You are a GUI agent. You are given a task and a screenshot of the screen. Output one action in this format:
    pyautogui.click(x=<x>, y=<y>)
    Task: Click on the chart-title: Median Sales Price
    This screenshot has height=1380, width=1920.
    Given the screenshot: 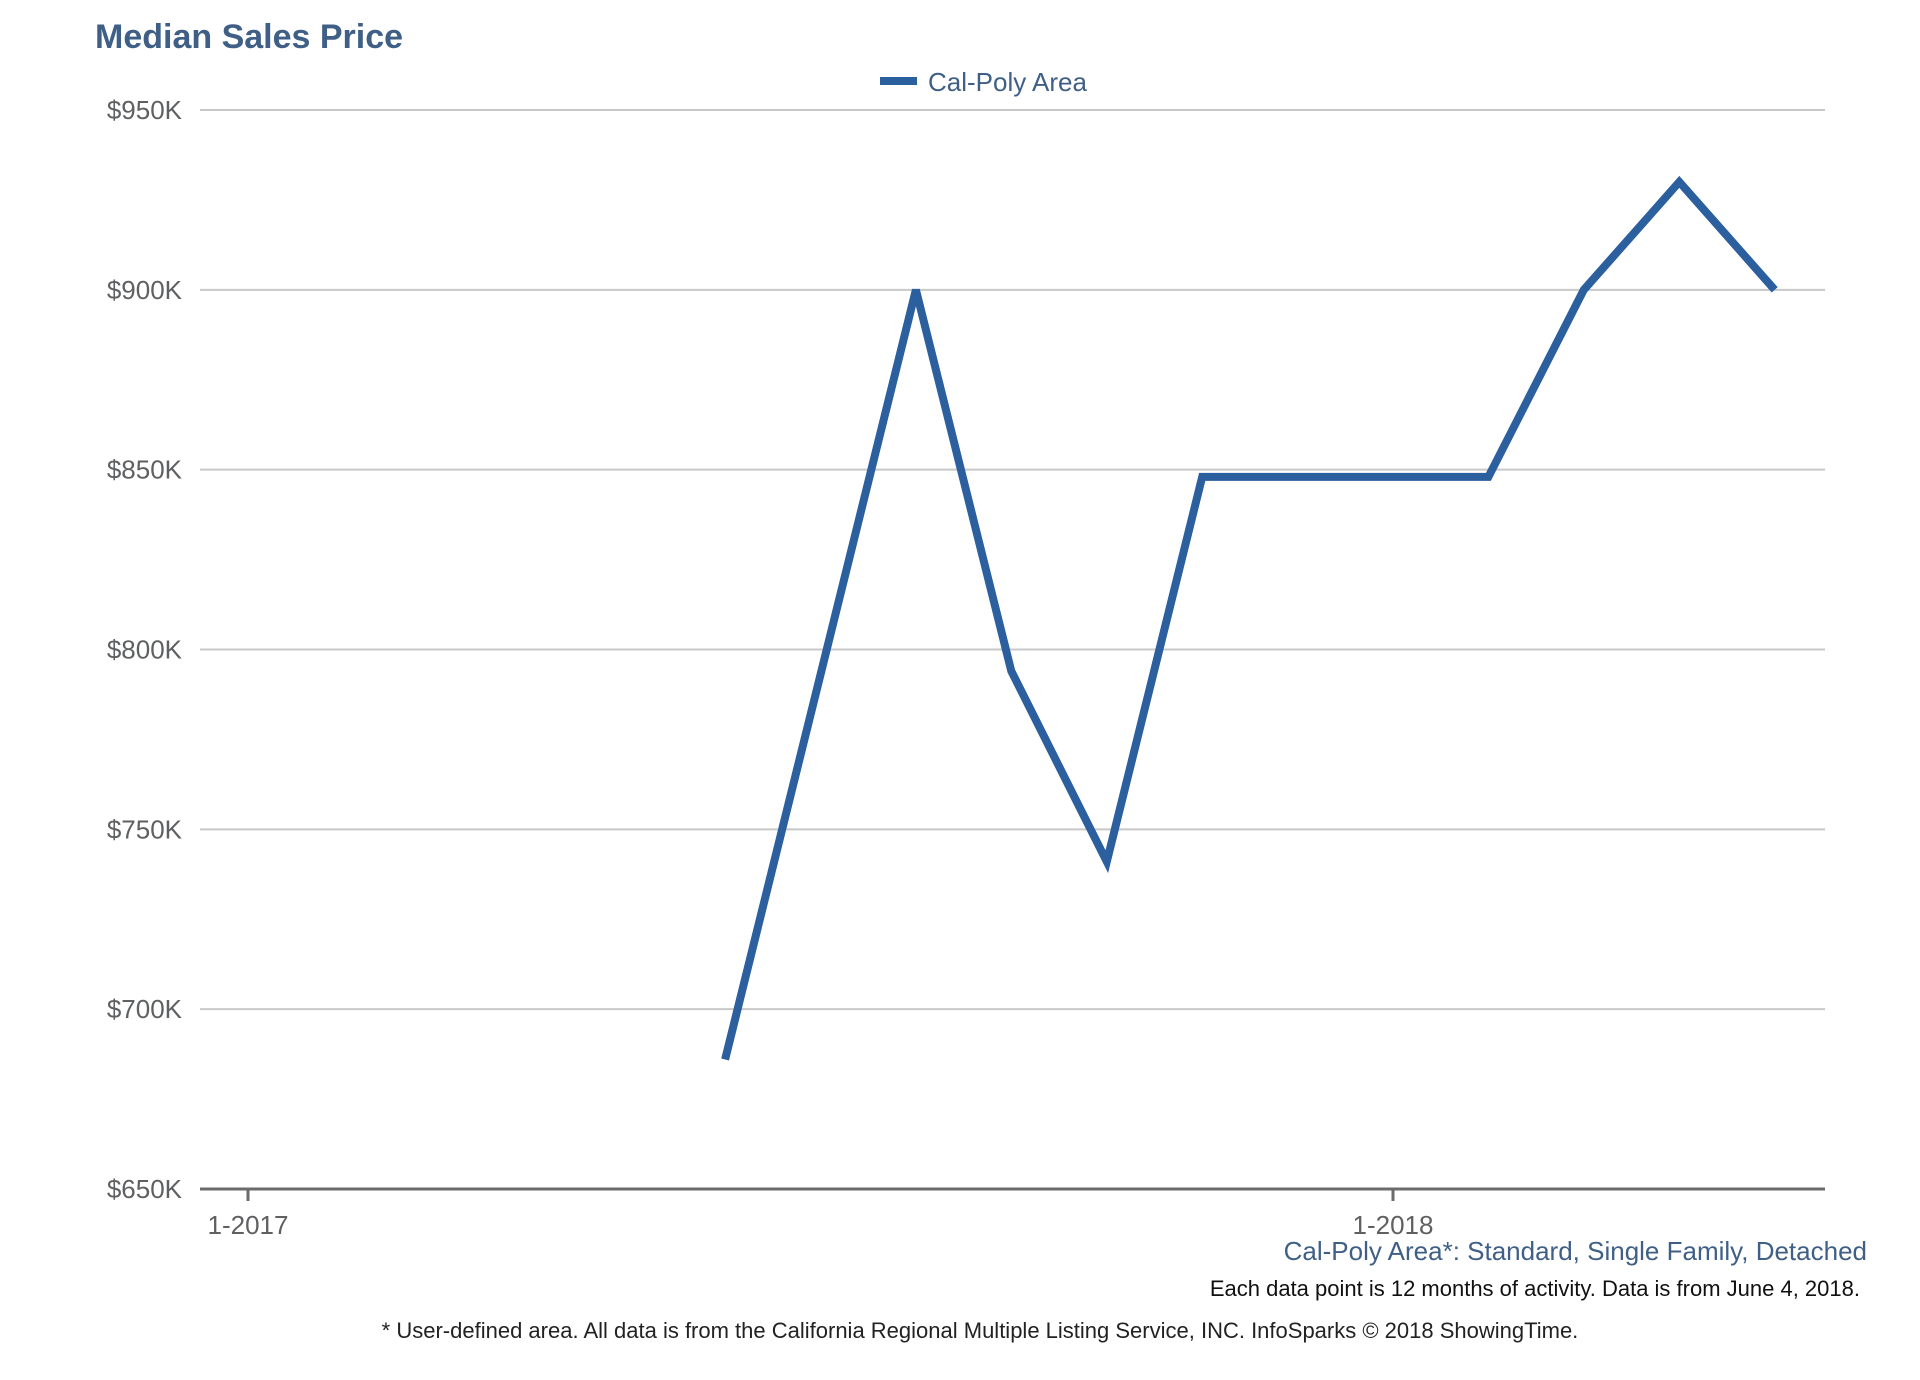 What is the action you would take?
    pyautogui.click(x=249, y=37)
    